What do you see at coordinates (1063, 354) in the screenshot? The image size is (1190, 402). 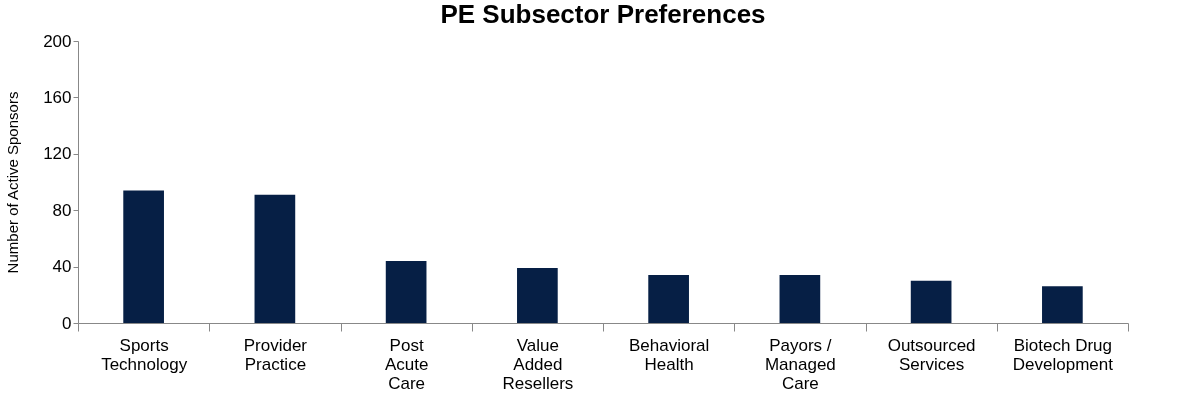 I see `x-tick-label: Biotech Drug Development` at bounding box center [1063, 354].